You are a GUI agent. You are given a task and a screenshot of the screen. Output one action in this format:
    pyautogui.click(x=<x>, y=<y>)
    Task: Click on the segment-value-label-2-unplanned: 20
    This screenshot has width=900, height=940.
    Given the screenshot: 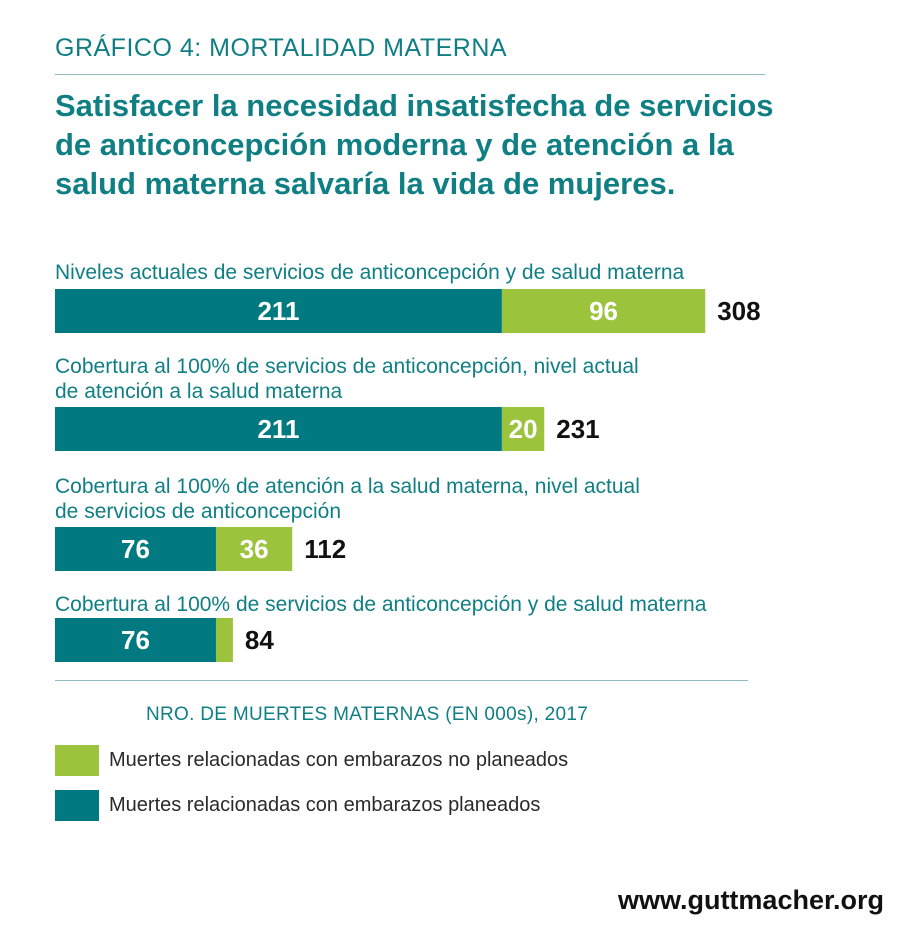 What is the action you would take?
    pyautogui.click(x=523, y=429)
    